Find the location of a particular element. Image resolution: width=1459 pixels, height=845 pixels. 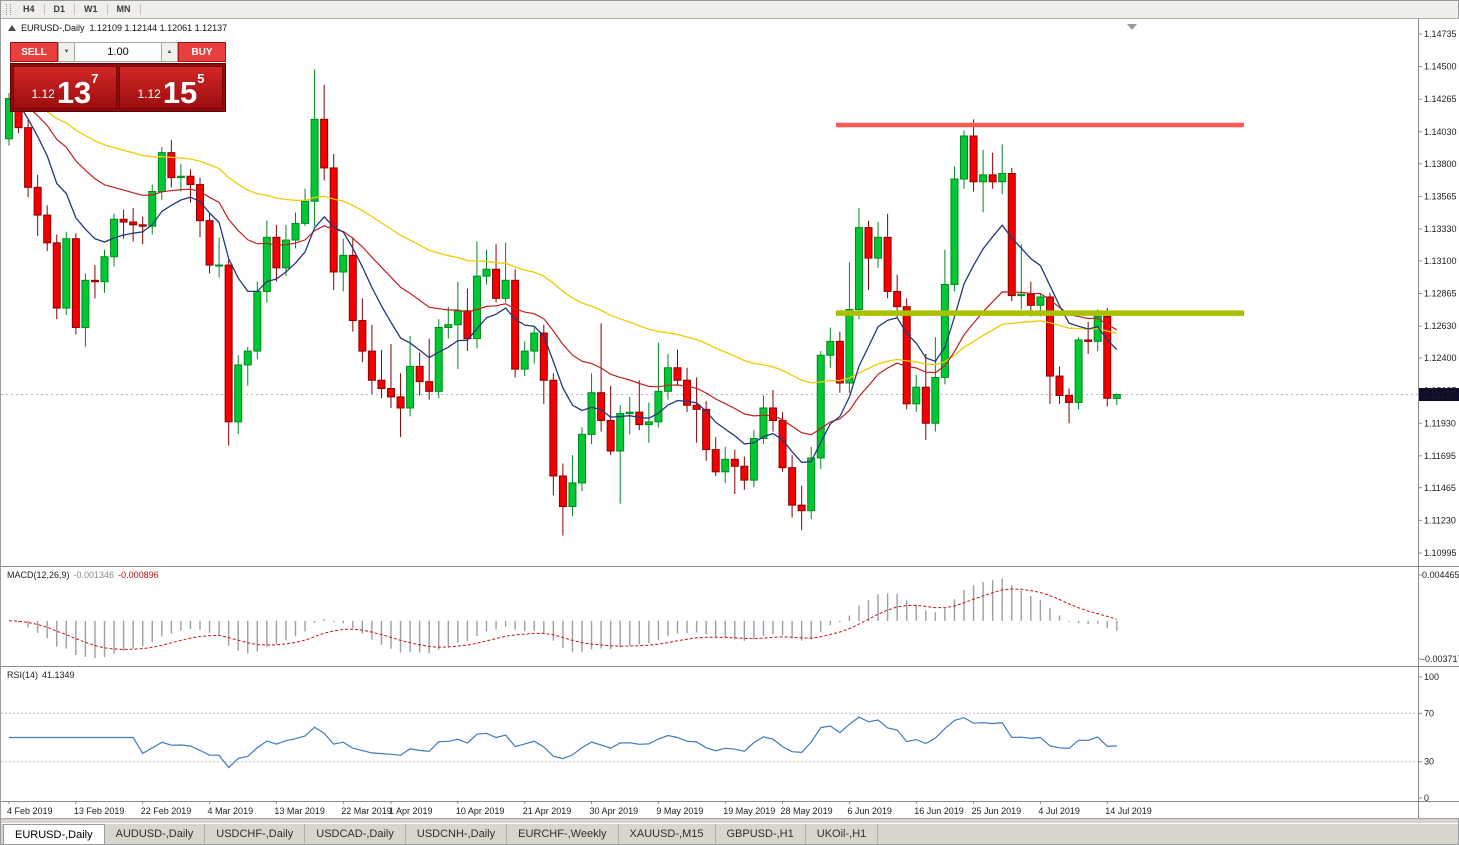

svg-text: 1.11695 is located at coordinates (1440, 456).